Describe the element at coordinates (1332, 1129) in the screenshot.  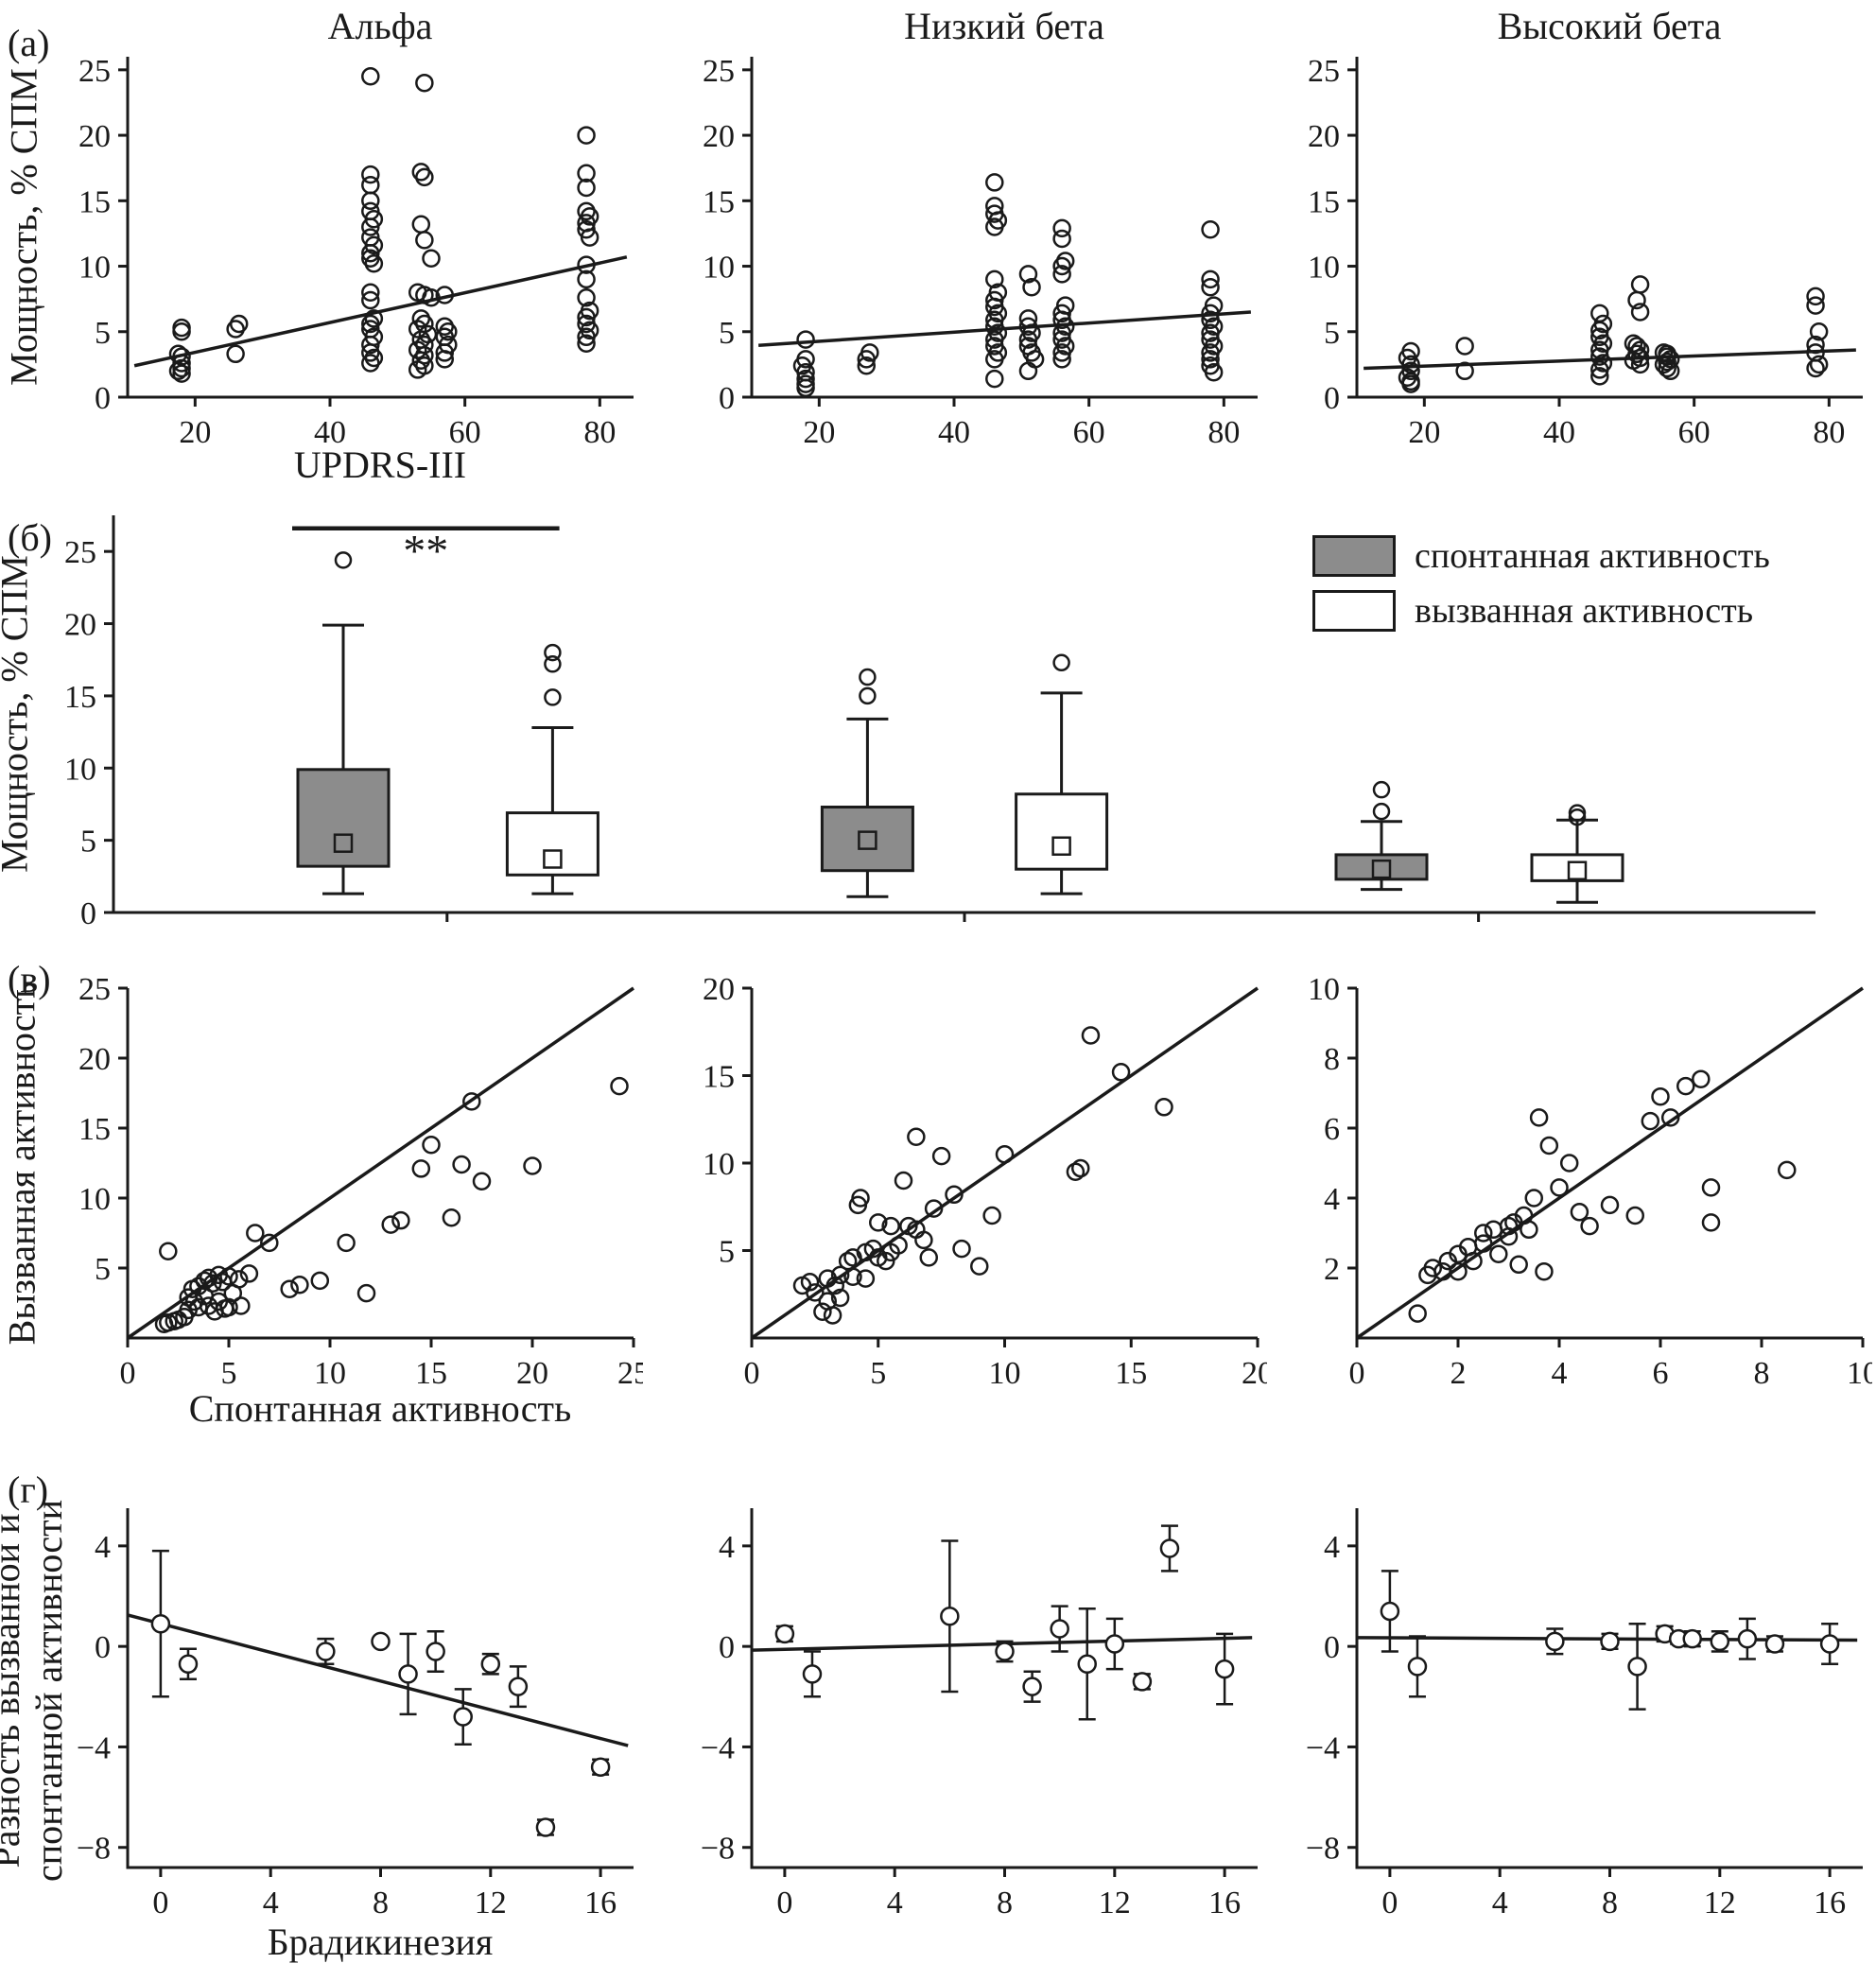
I see `svg-text: 6` at that location.